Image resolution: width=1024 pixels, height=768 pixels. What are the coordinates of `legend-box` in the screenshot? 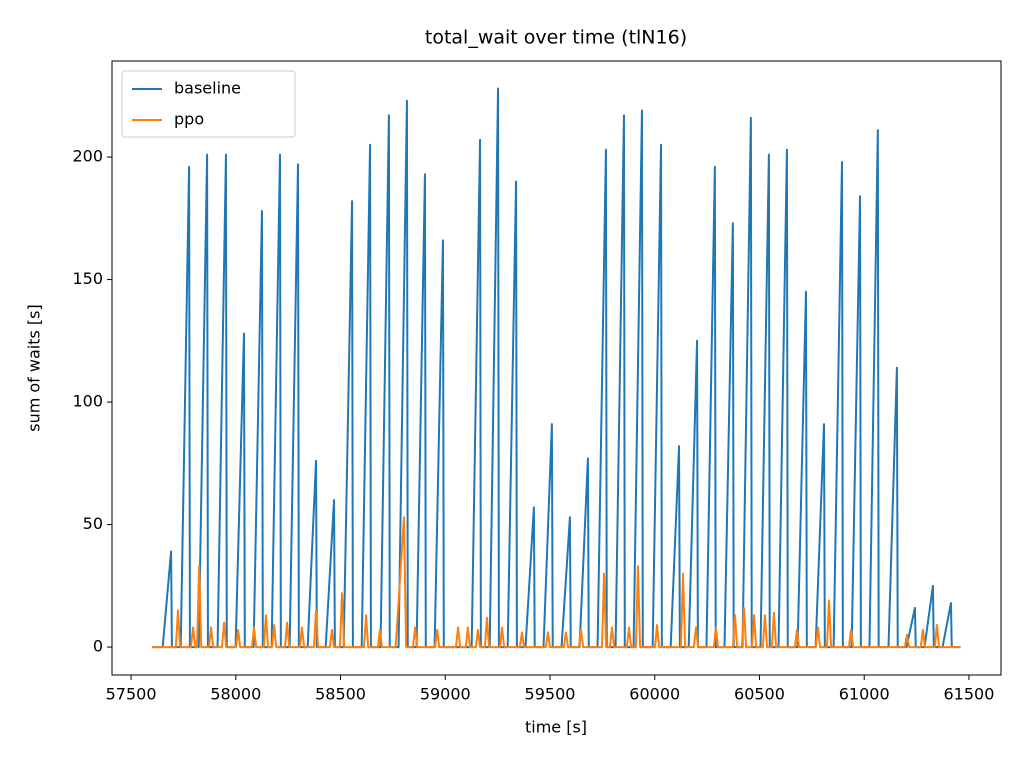 It's located at (208, 104).